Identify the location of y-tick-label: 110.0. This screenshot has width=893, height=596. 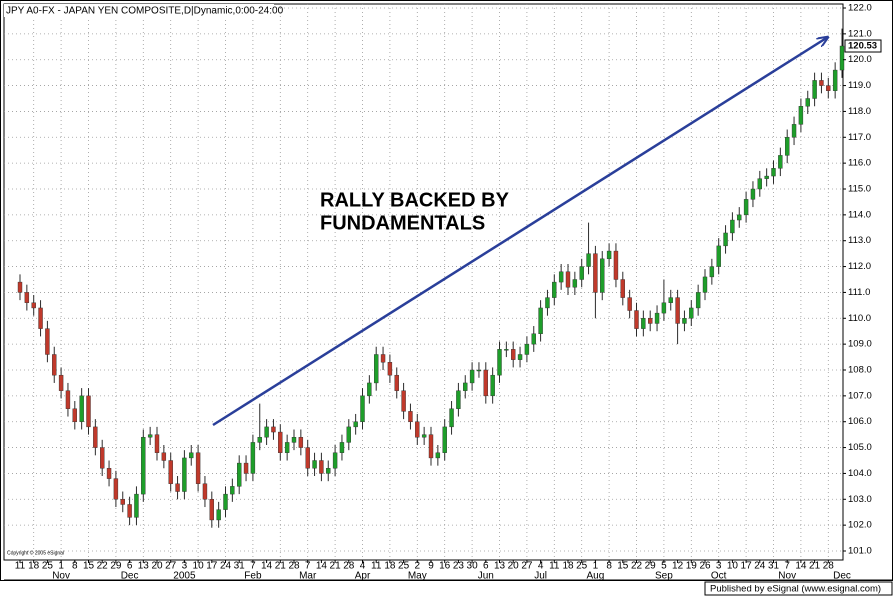
(859, 318).